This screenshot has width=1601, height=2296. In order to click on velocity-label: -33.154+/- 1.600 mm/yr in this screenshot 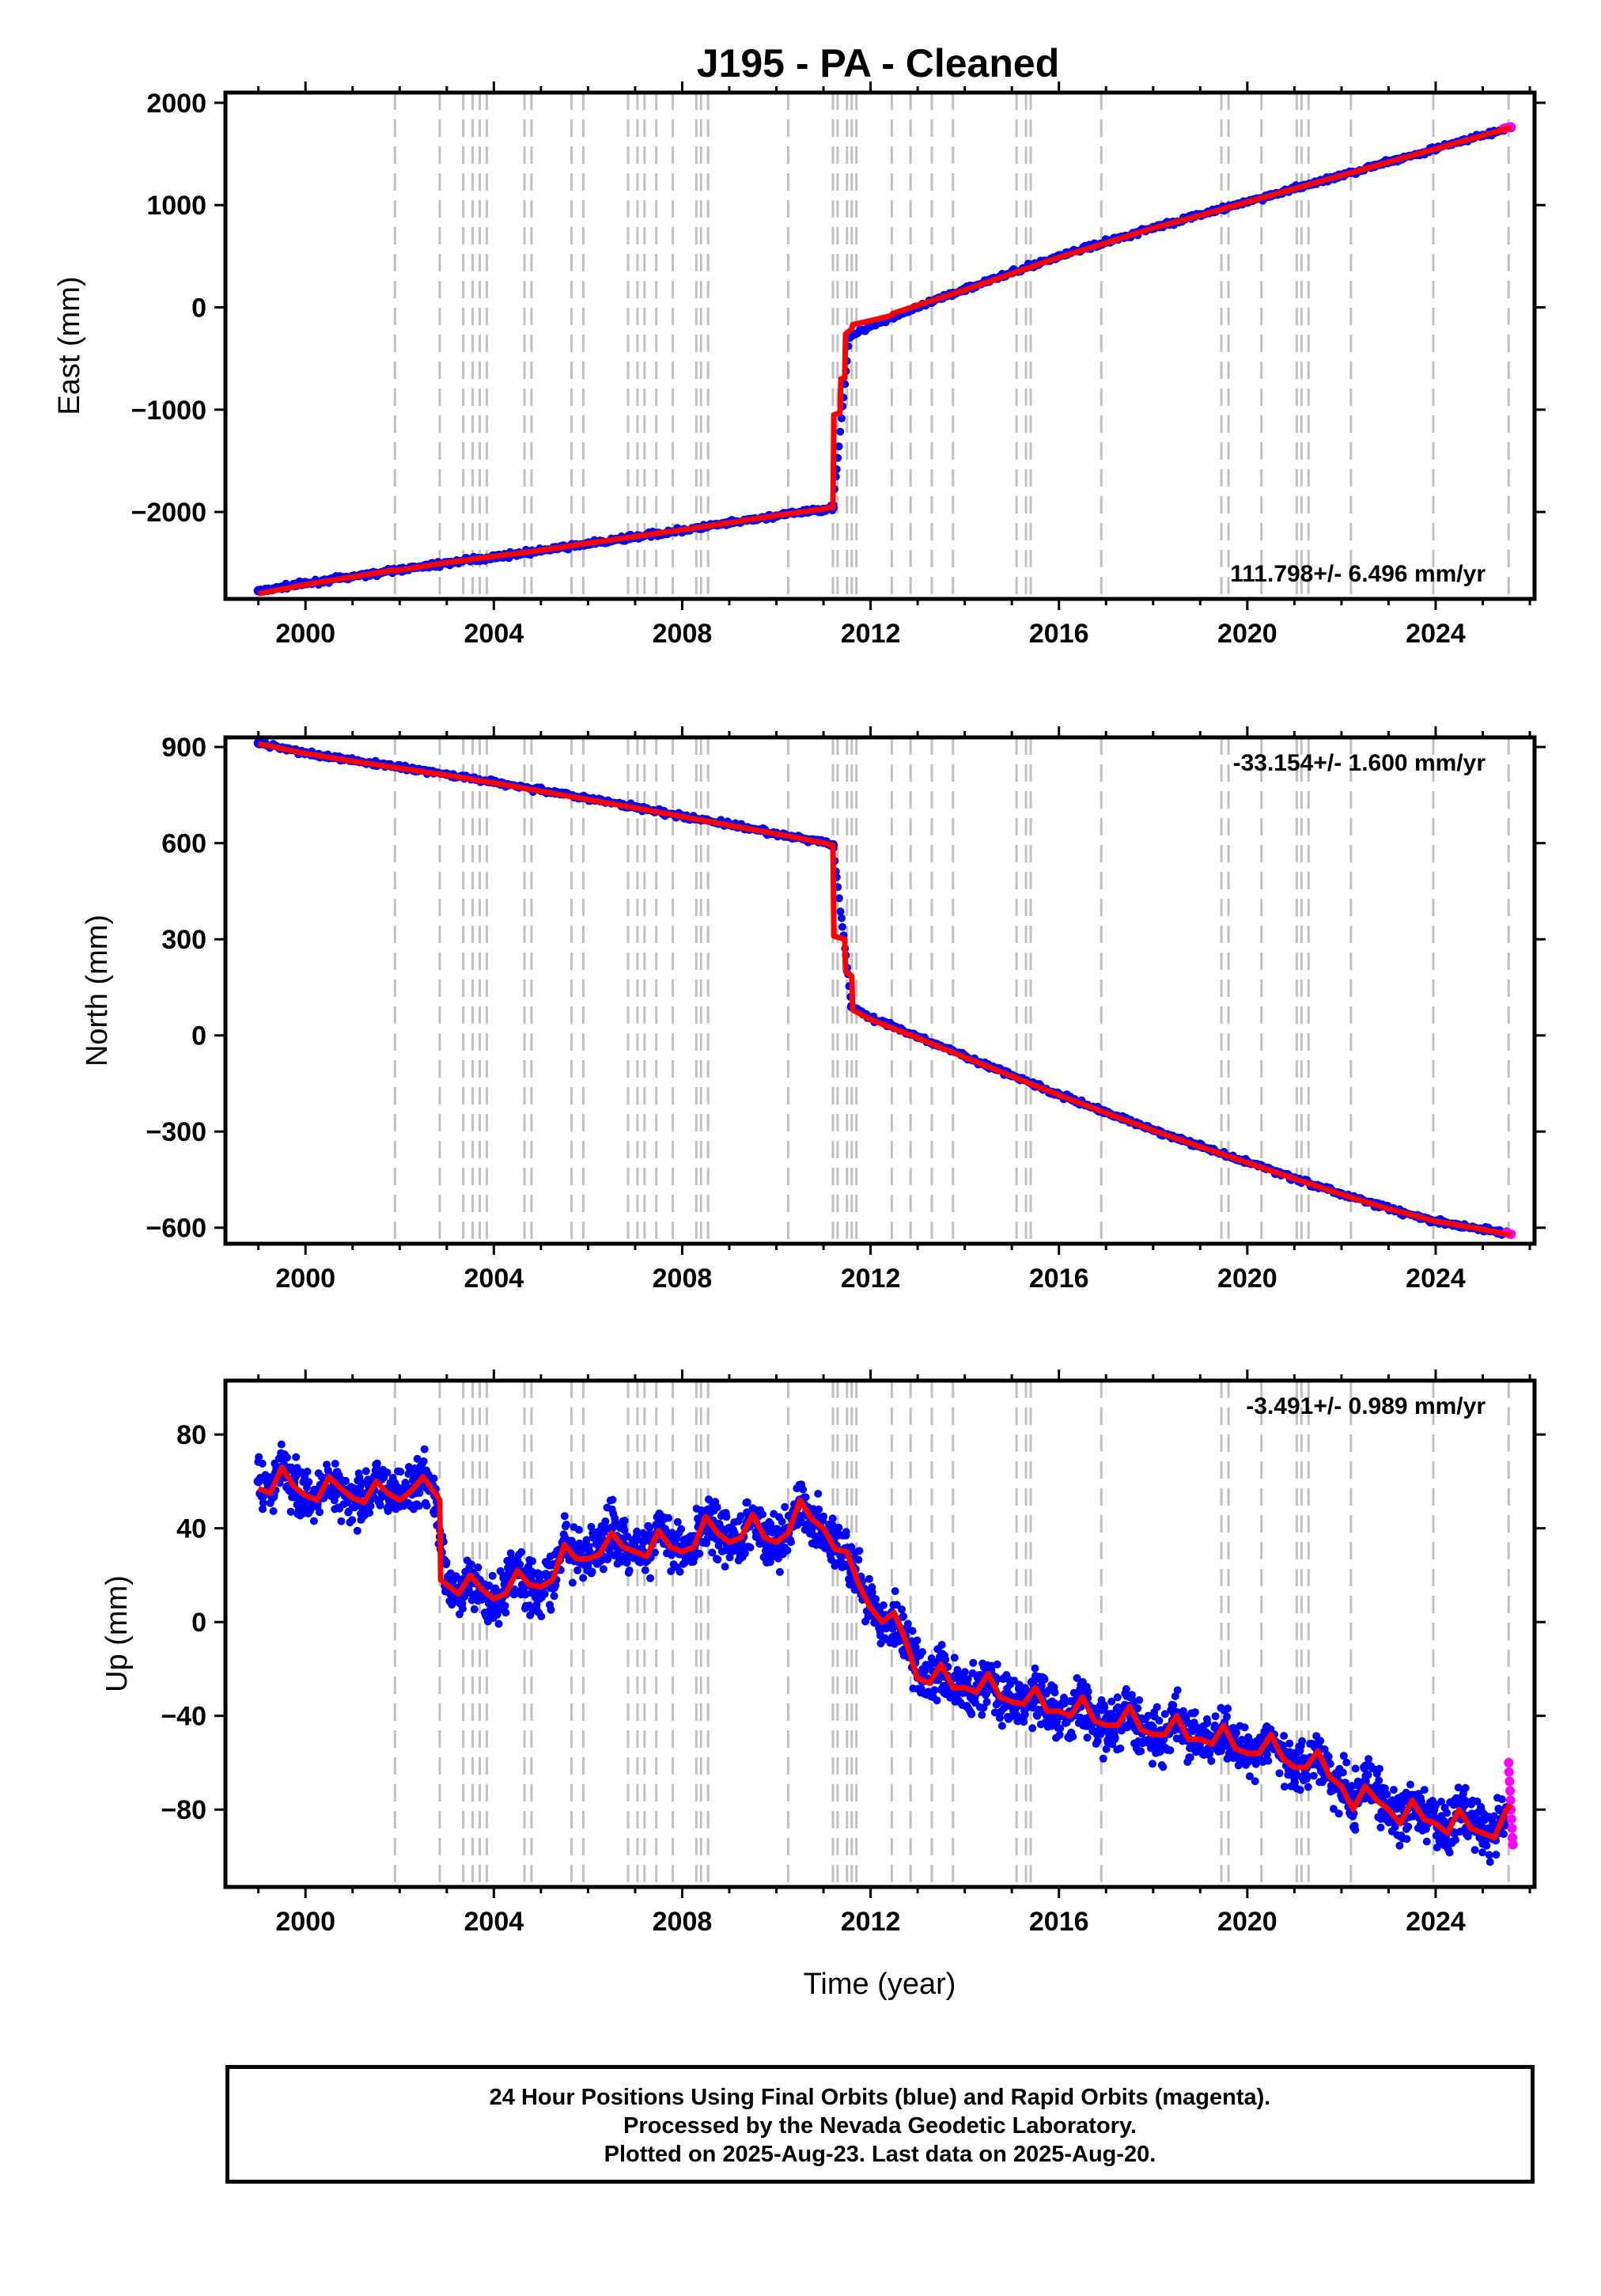, I will do `click(1359, 763)`.